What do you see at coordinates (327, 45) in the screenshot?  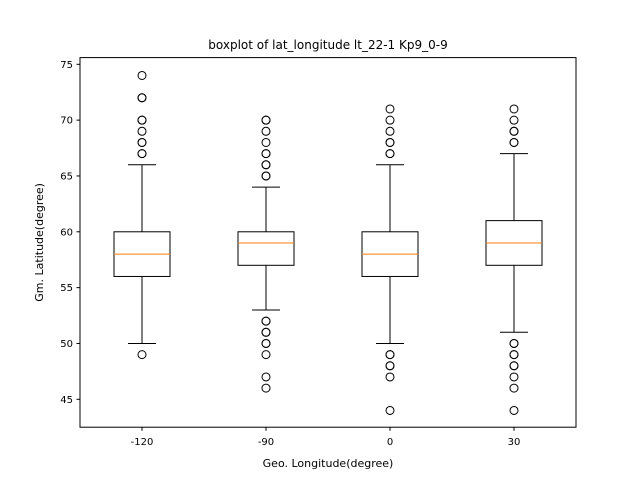 I see `chart-title: boxplot of lat_longitude lt_22-1 Kp9_0-9` at bounding box center [327, 45].